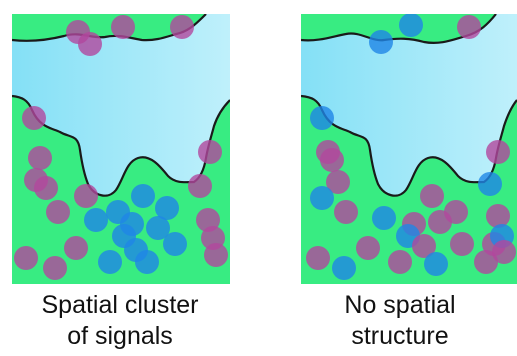 This screenshot has width=517, height=356. Describe the element at coordinates (120, 336) in the screenshot. I see `caption-line: of signals` at that location.